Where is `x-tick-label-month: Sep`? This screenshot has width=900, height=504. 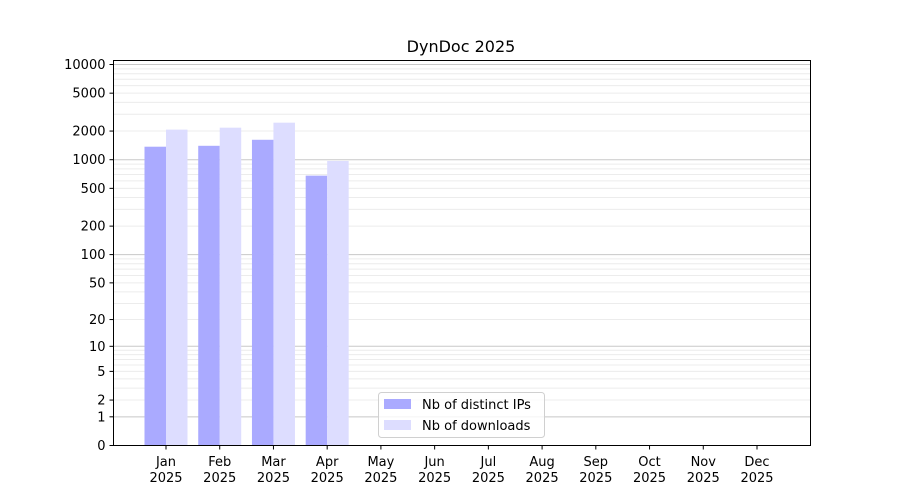
x-tick-label-month: Sep is located at coordinates (596, 462).